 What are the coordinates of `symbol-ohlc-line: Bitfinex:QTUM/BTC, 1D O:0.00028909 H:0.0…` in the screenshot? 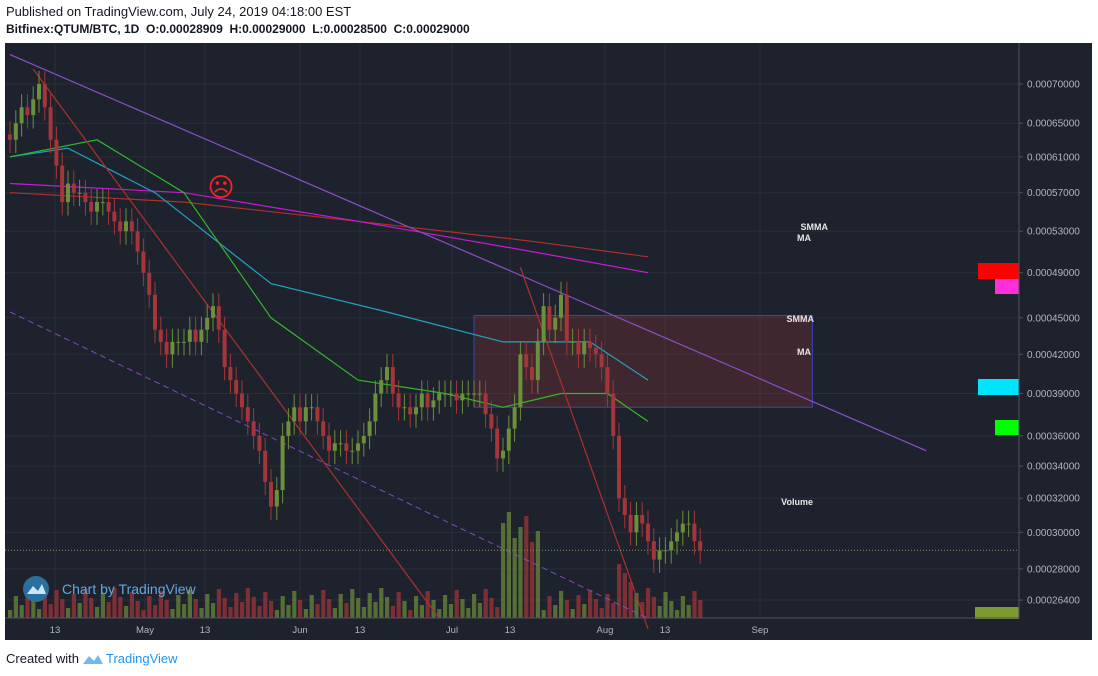 It's located at (238, 29).